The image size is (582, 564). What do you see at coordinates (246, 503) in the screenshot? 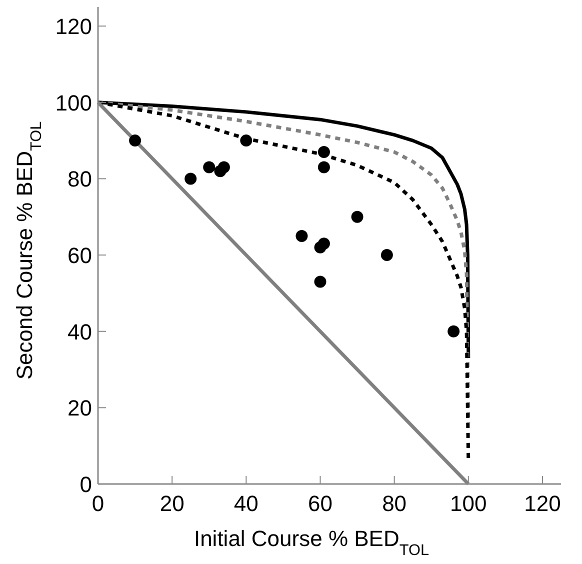
I see `x-tick-label: 40` at bounding box center [246, 503].